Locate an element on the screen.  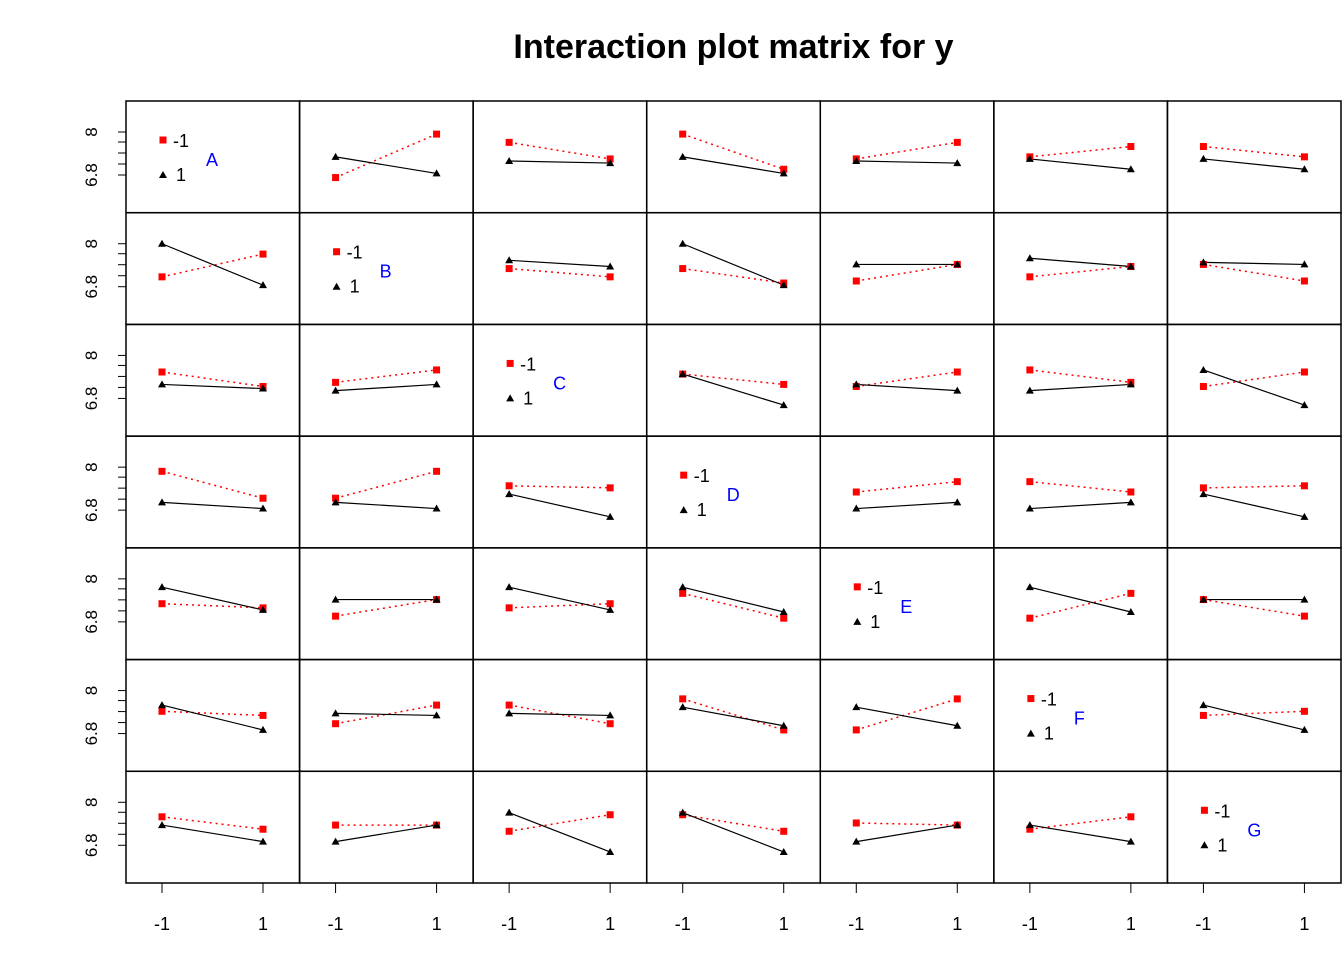
legend-label-plus: 1 is located at coordinates (702, 510).